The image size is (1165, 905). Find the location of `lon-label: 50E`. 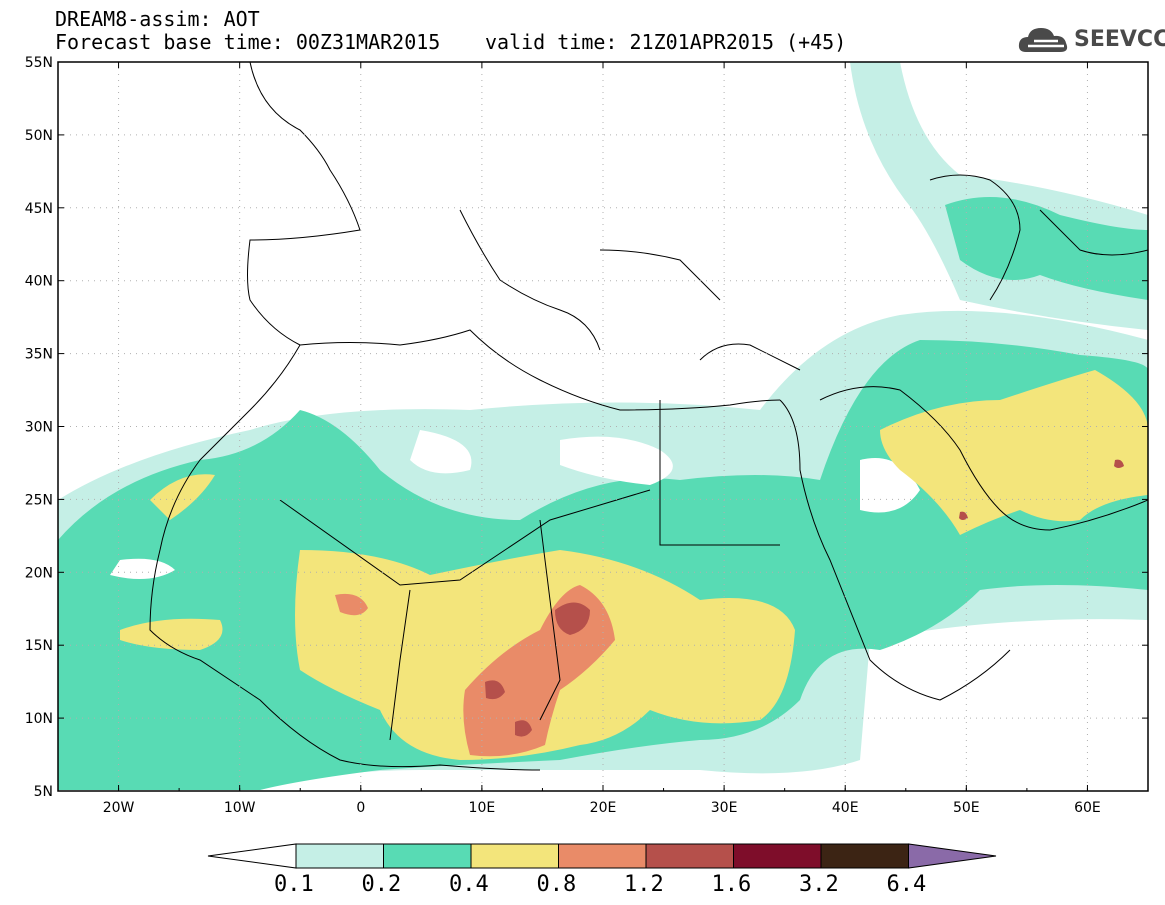

lon-label: 50E is located at coordinates (966, 808).